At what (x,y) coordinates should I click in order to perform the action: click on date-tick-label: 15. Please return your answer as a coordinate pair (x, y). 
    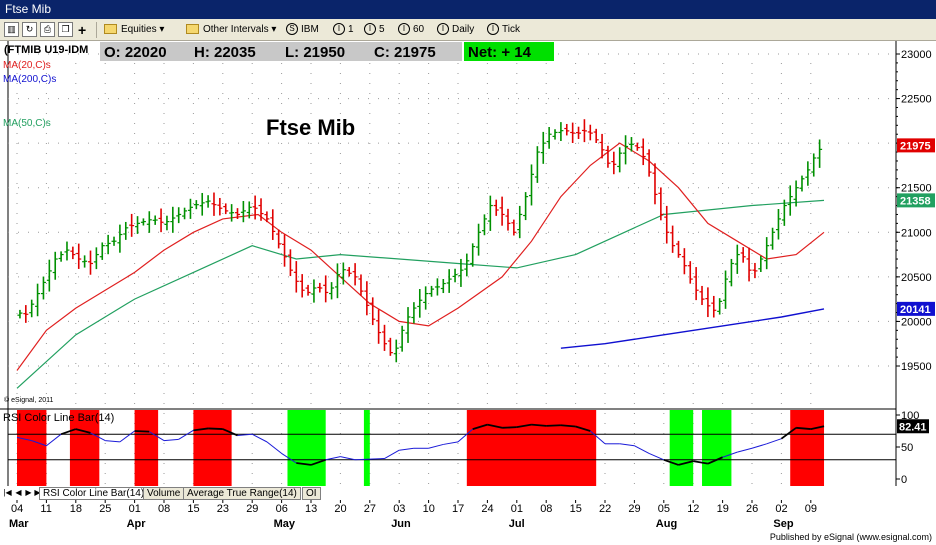
    Looking at the image, I should click on (193, 509).